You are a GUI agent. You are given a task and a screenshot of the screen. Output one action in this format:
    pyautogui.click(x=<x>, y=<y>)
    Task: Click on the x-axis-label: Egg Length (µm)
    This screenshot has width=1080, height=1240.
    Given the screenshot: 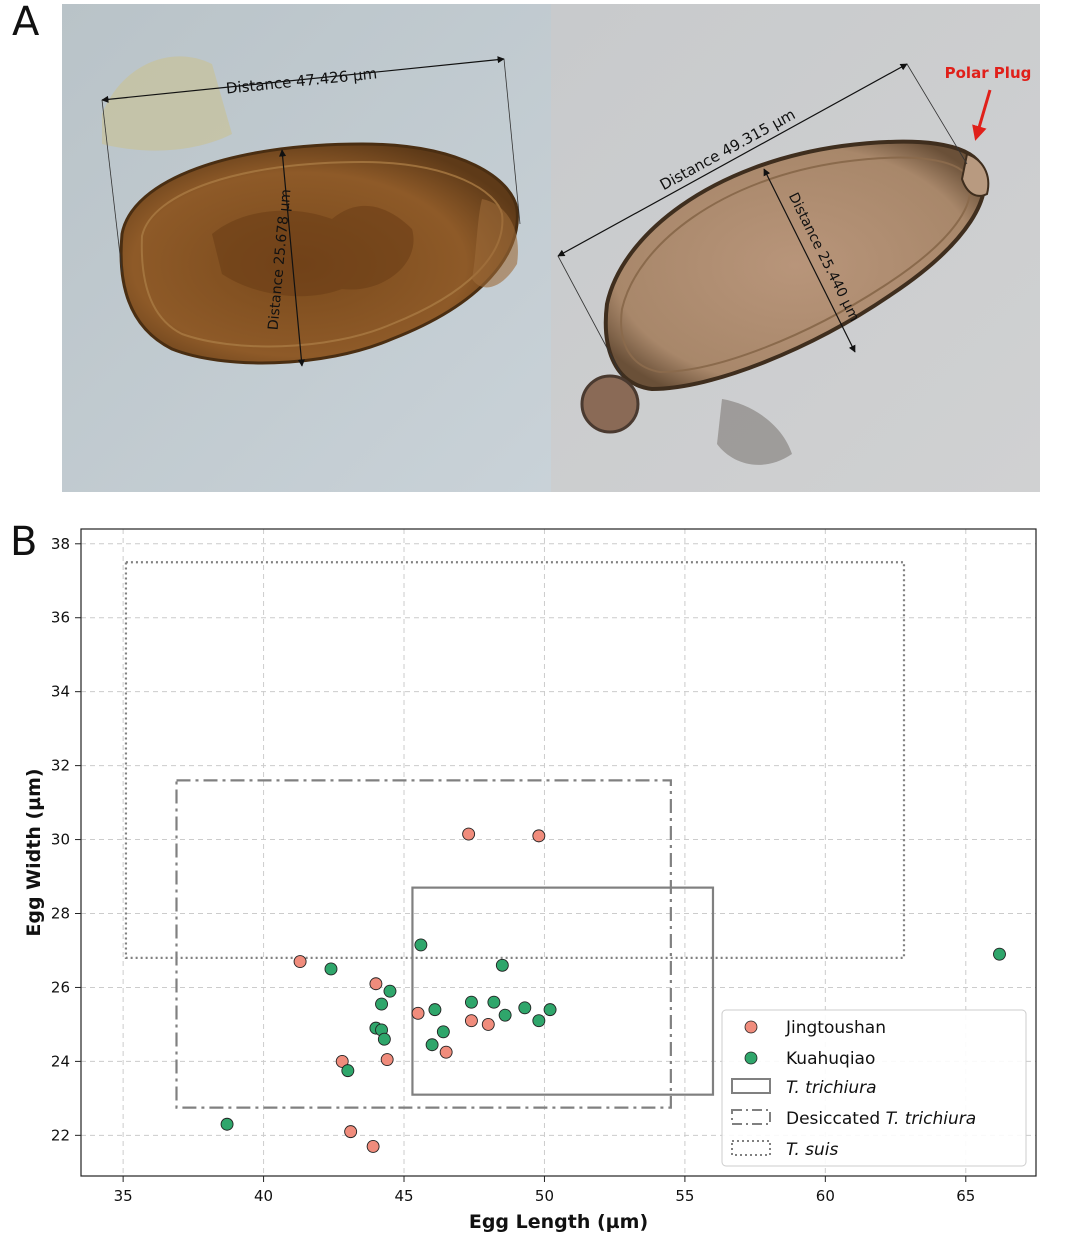 What is the action you would take?
    pyautogui.click(x=558, y=1222)
    